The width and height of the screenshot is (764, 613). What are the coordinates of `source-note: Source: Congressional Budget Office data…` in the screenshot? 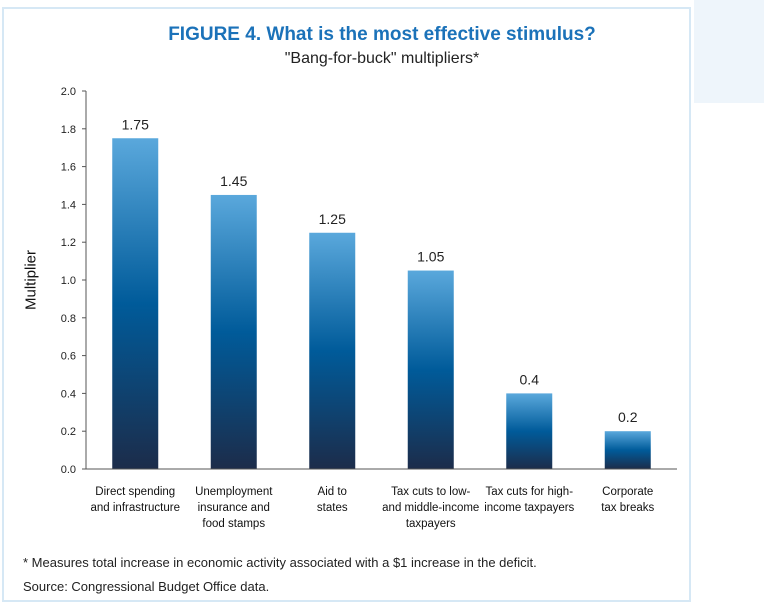 It's located at (146, 586).